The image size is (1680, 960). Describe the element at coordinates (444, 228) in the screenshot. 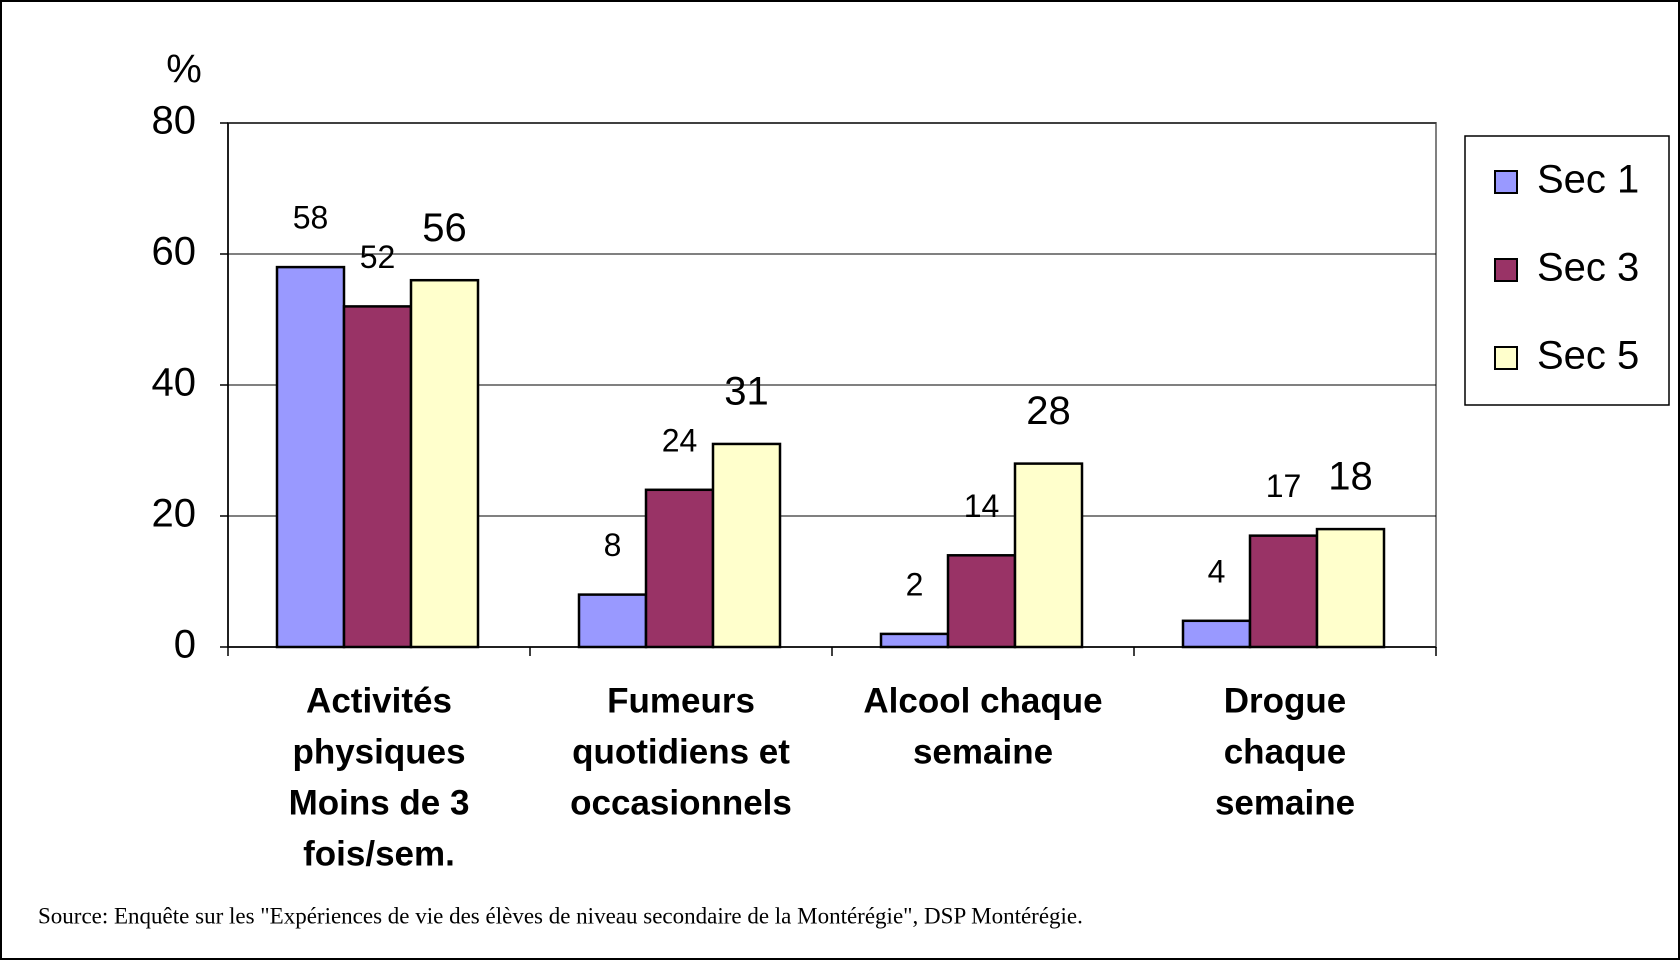

I see `data-label: 56` at that location.